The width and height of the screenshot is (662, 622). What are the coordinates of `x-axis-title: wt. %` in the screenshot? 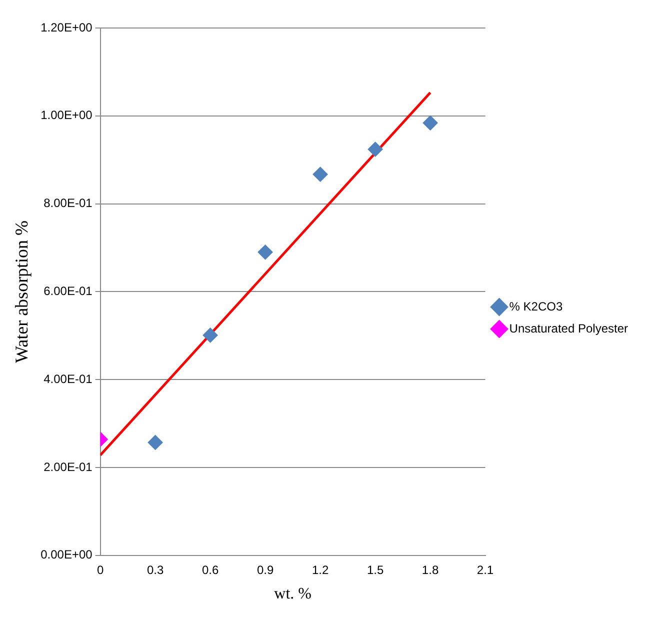 It's located at (293, 594).